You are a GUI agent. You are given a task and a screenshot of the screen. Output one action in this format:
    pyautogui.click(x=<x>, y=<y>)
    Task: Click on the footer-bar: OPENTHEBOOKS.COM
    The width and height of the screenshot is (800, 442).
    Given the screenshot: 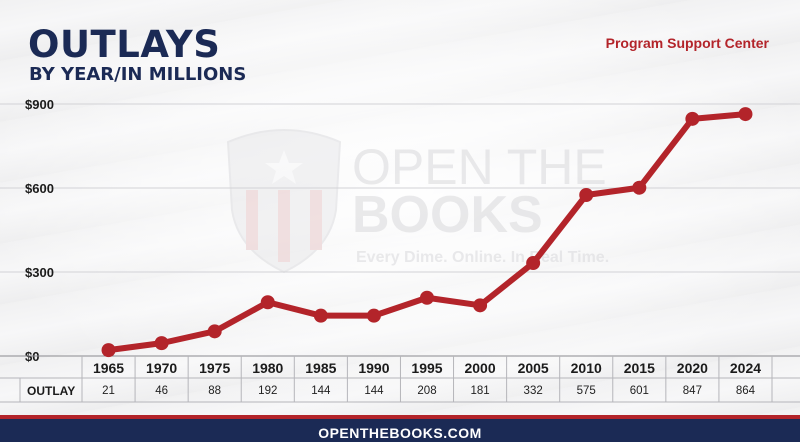 What is the action you would take?
    pyautogui.click(x=400, y=428)
    